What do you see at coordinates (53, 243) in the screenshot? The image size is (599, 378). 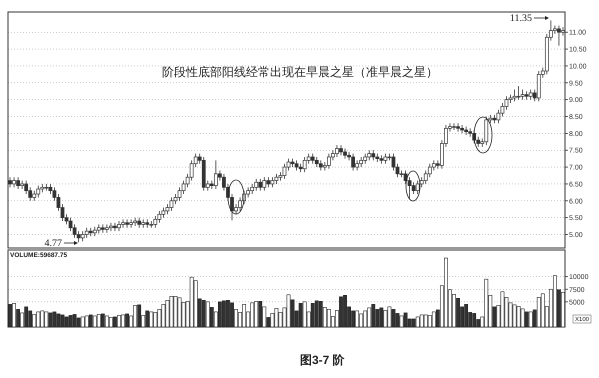 I see `annotation: 4.77` at bounding box center [53, 243].